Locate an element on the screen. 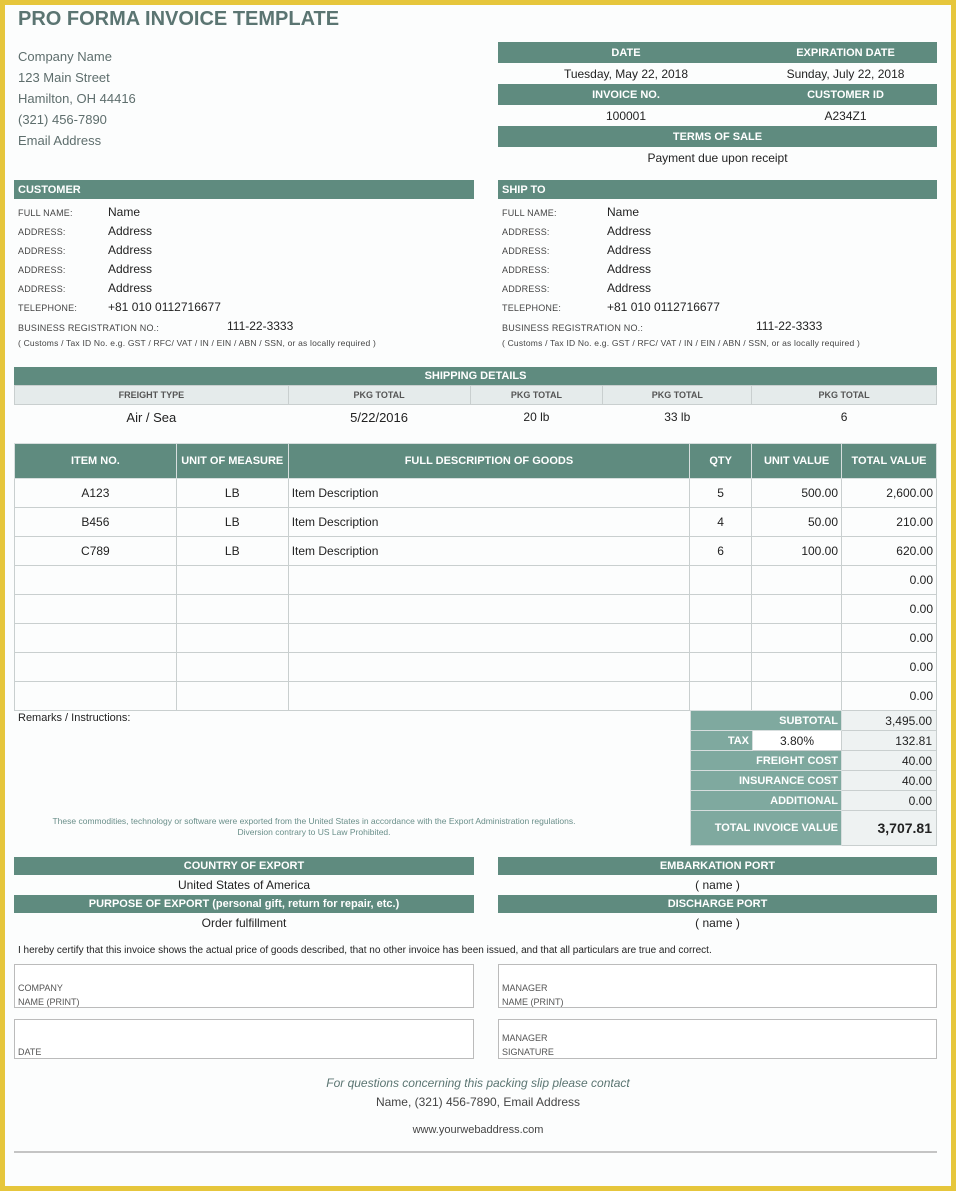  date-header-bar: DATE EXPIRATION DATE is located at coordinates (717, 52).